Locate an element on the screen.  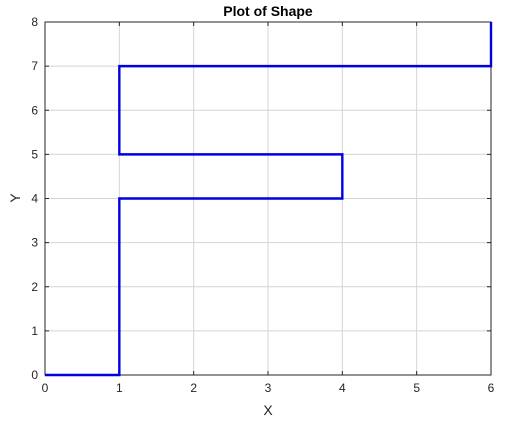
x-tick-label: 6 is located at coordinates (491, 388).